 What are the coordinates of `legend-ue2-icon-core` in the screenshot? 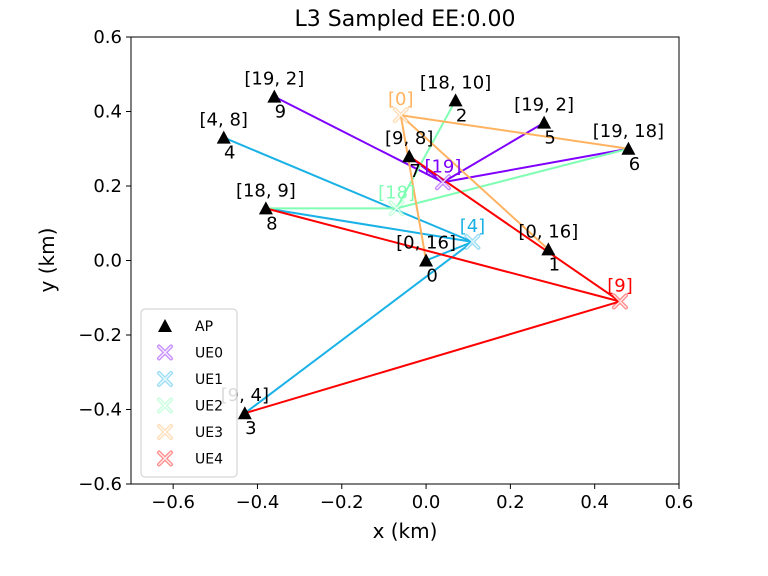 It's located at (165, 405).